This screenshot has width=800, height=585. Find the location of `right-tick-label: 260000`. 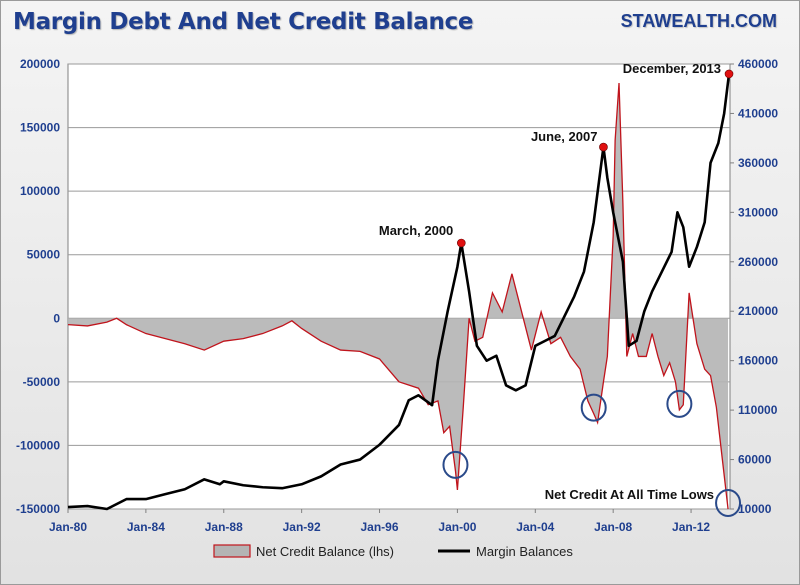

right-tick-label: 260000 is located at coordinates (758, 262).